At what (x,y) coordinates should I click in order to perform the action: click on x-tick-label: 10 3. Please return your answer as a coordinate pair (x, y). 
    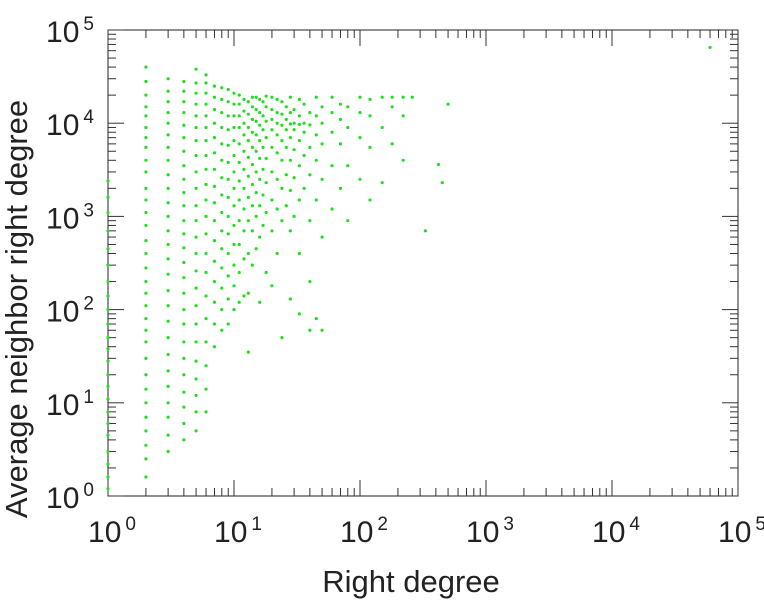
    Looking at the image, I should click on (490, 531).